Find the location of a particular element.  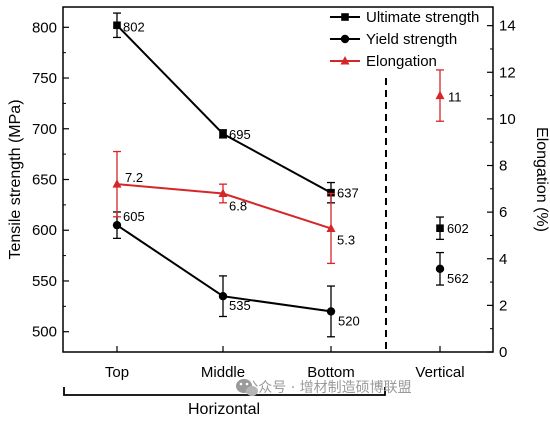

legend-label-ultimate-strength: Ultimate strength is located at coordinates (422, 17).